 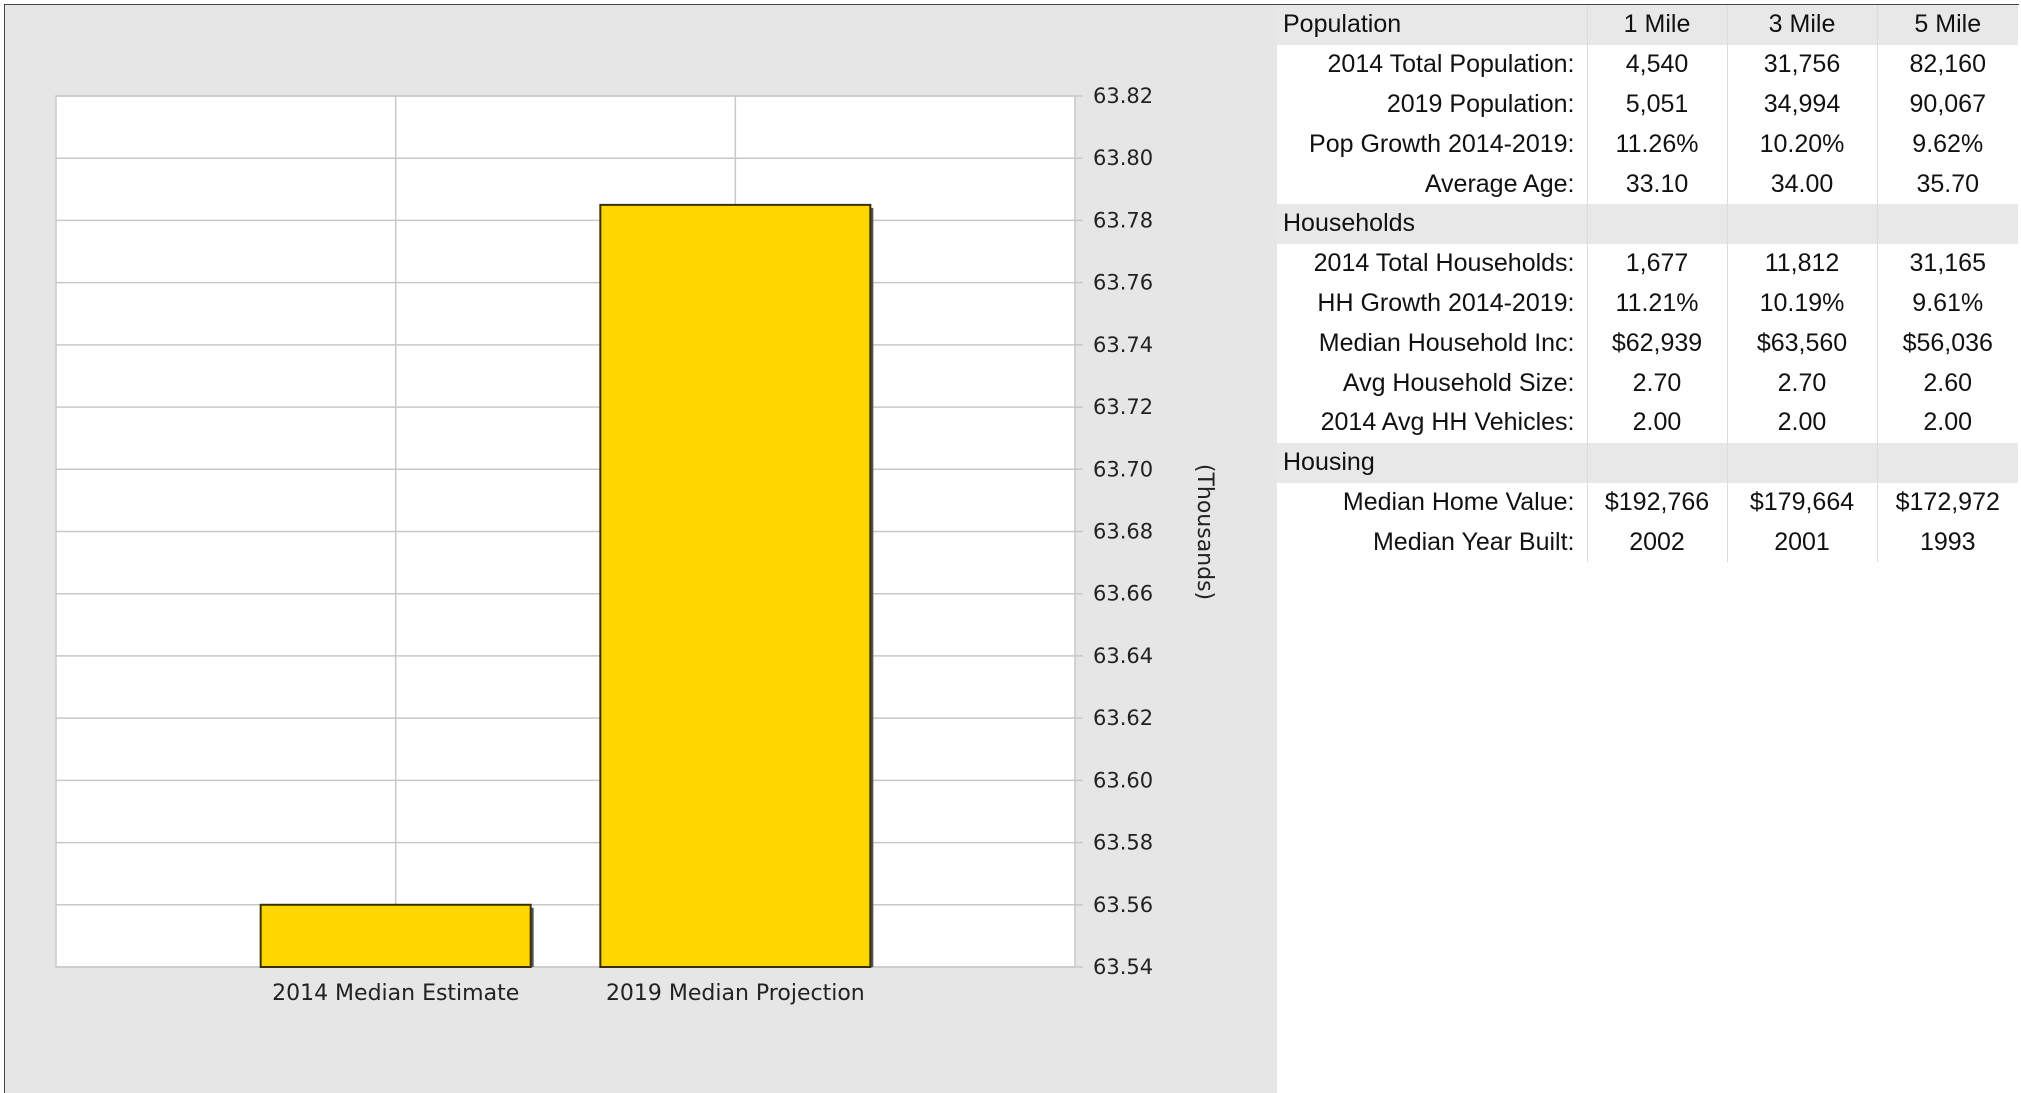 I want to click on table-row: Pop Growth 2014-2019: 11.26% 10.20% 9.62%, so click(x=1647, y=144).